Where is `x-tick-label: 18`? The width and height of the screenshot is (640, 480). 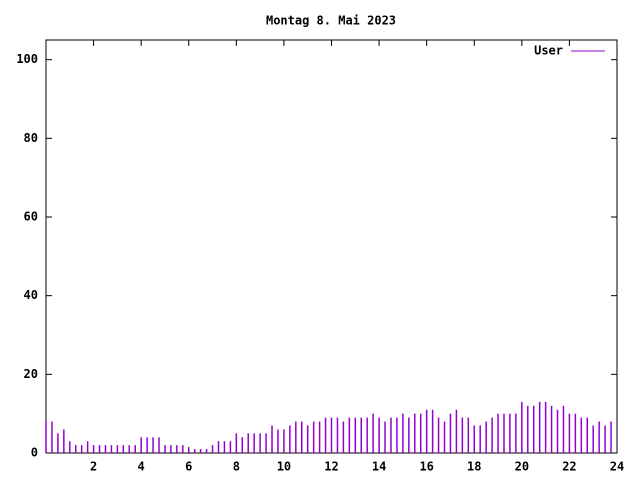 x-tick-label: 18 is located at coordinates (474, 467).